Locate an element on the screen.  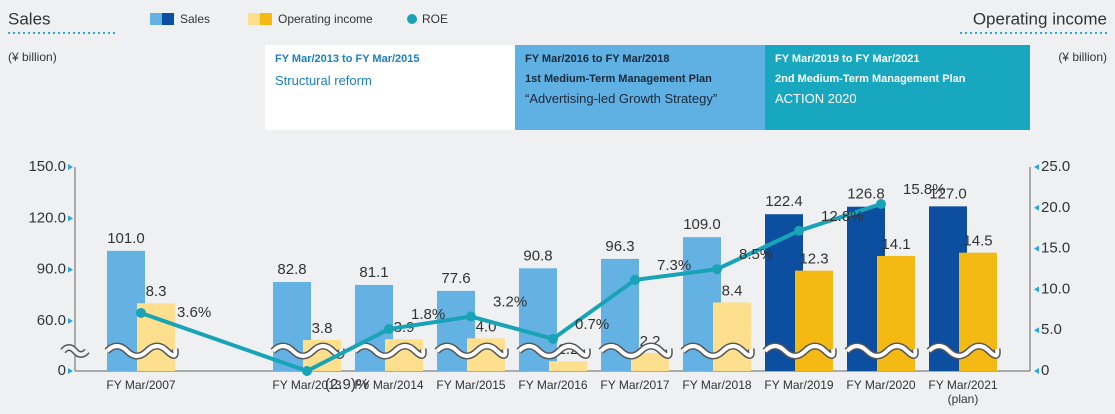
value-label: 12.3 is located at coordinates (813, 259).